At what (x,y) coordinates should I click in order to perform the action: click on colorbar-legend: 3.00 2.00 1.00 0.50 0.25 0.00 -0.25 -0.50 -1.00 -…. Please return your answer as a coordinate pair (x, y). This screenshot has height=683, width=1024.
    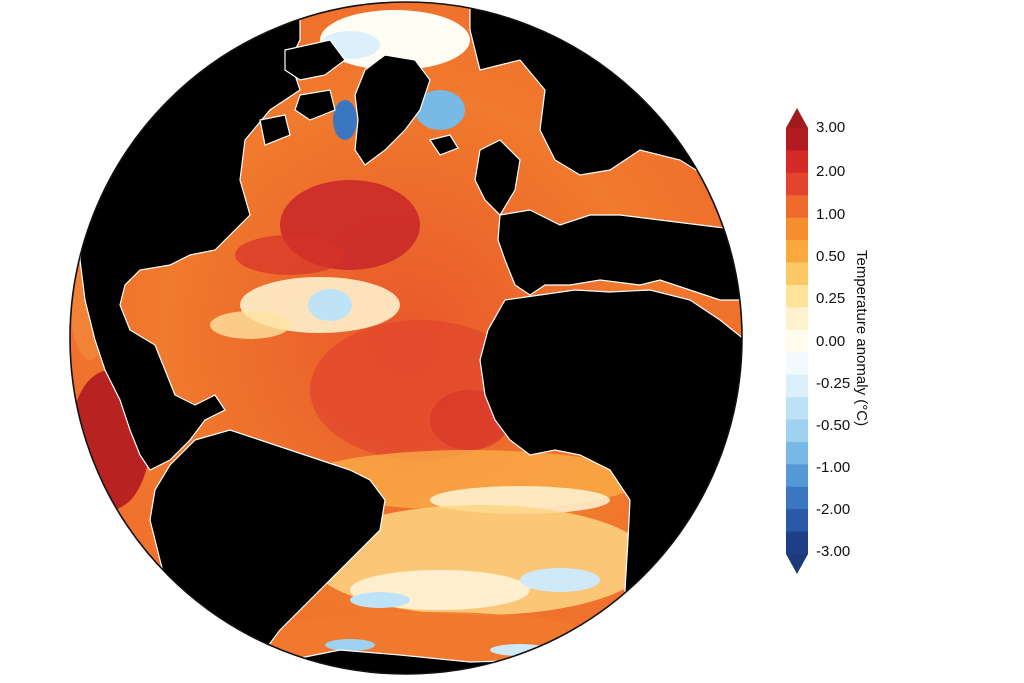
    Looking at the image, I should click on (850, 341).